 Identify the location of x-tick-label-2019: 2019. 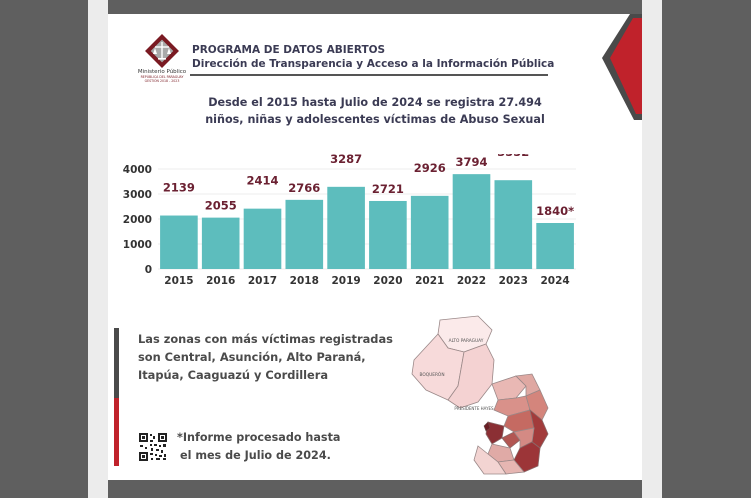
(345, 281).